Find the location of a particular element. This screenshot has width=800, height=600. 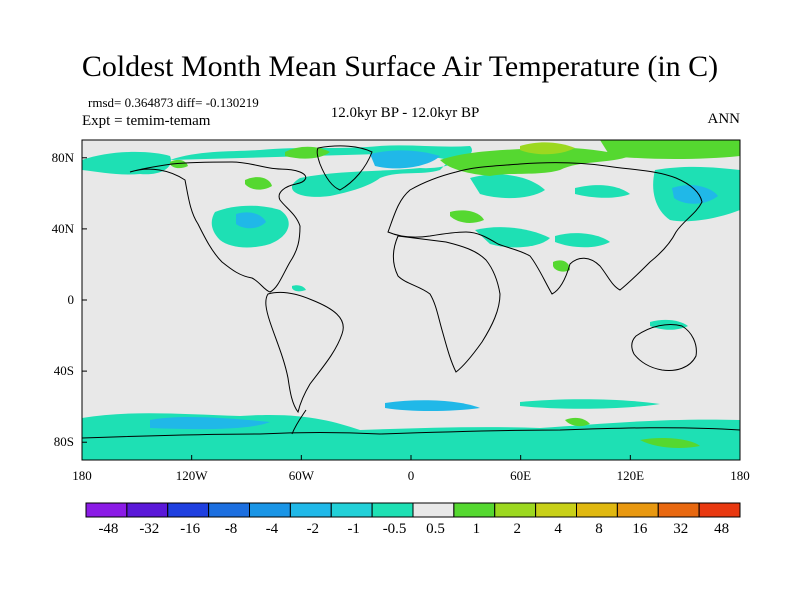

lat-tick-label: 40N is located at coordinates (62, 228).